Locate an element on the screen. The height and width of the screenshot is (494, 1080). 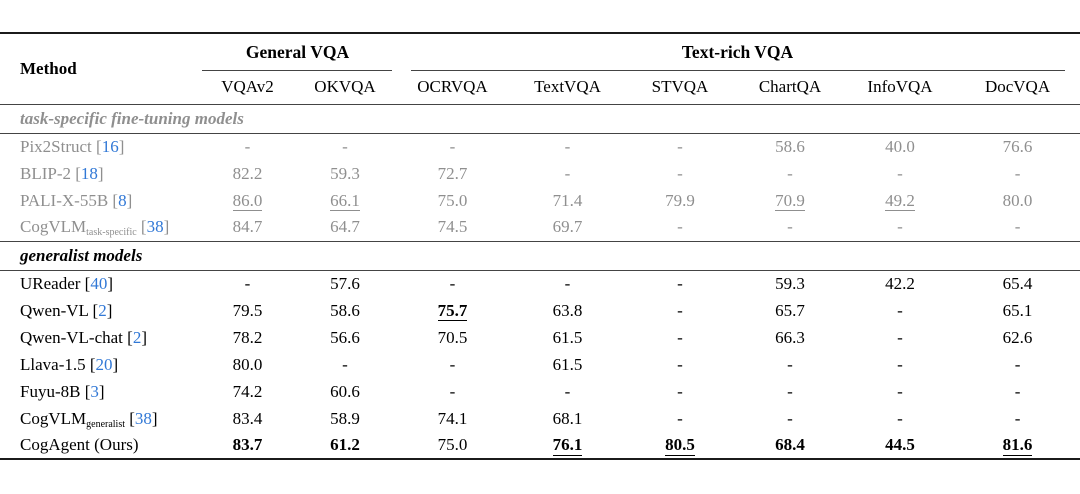
citation-ref: 3 is located at coordinates (94, 391).